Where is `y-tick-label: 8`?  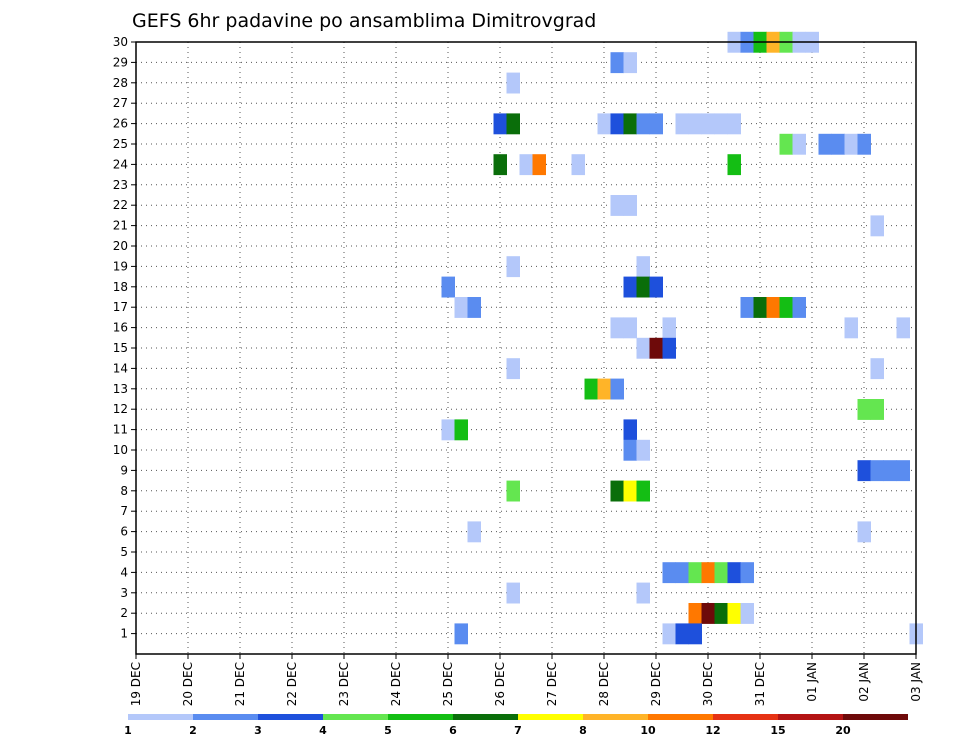
y-tick-label: 8 is located at coordinates (124, 491).